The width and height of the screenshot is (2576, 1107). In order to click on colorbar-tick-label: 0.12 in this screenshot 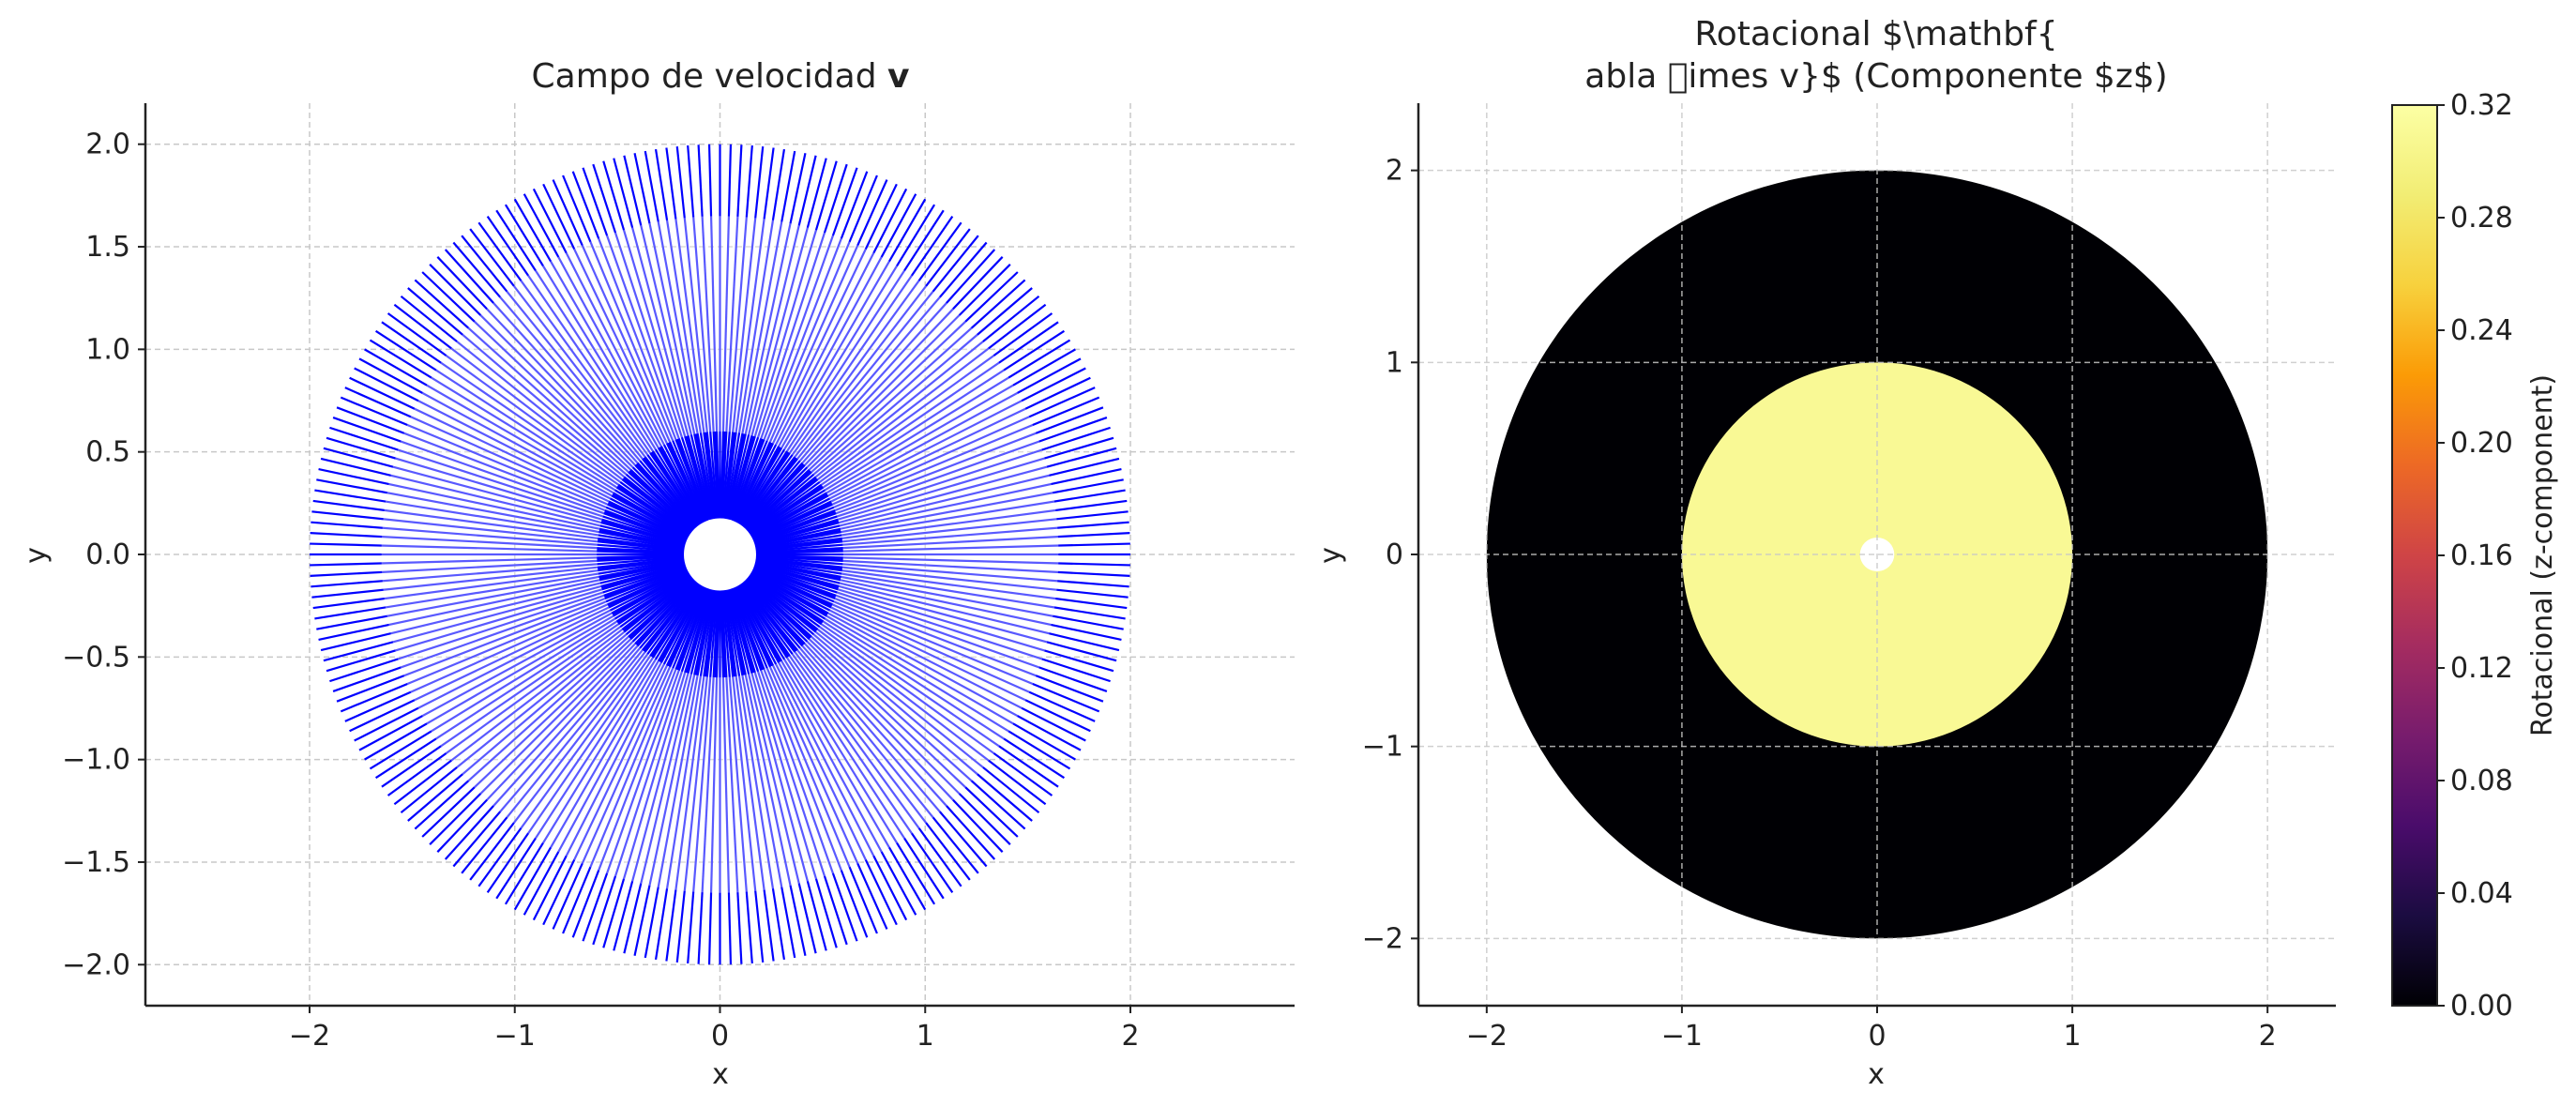, I will do `click(2481, 668)`.